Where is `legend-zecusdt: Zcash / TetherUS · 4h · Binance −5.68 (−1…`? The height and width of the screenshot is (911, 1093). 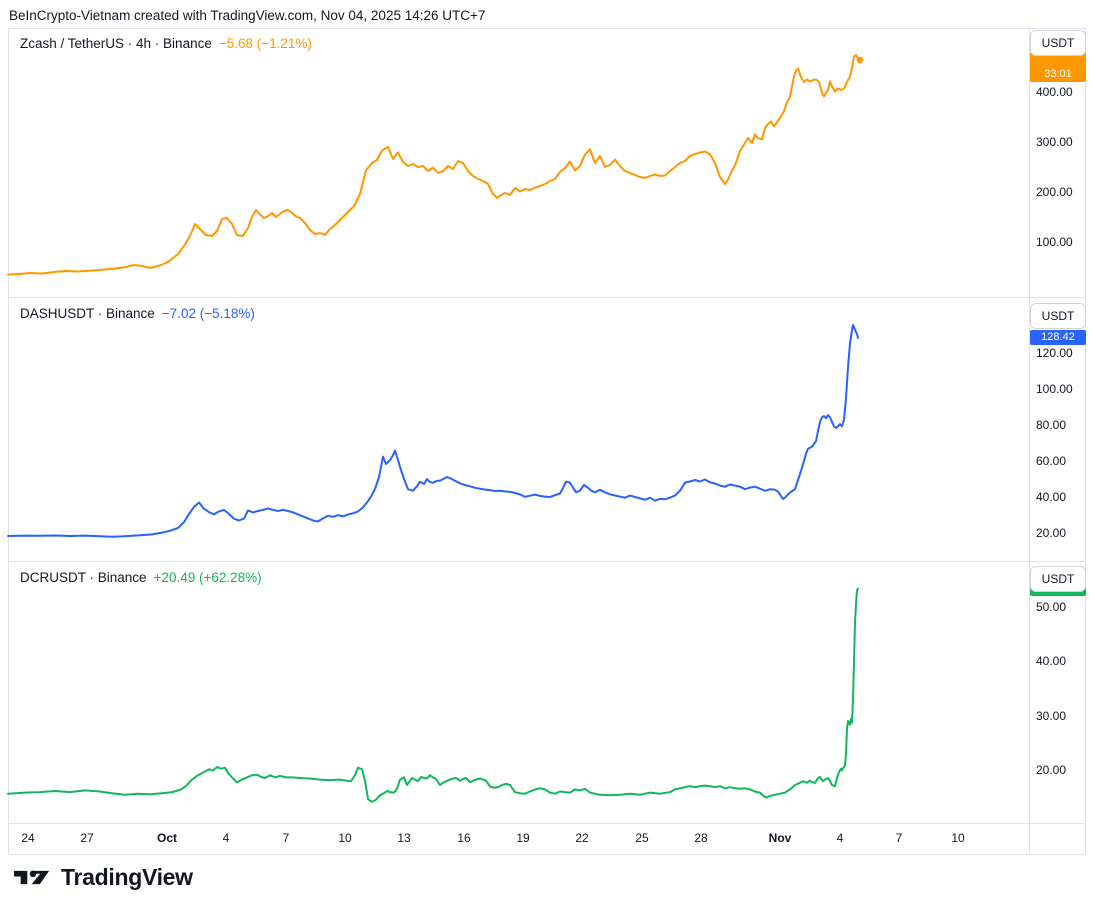 legend-zecusdt: Zcash / TetherUS · 4h · Binance −5.68 (−1… is located at coordinates (166, 43).